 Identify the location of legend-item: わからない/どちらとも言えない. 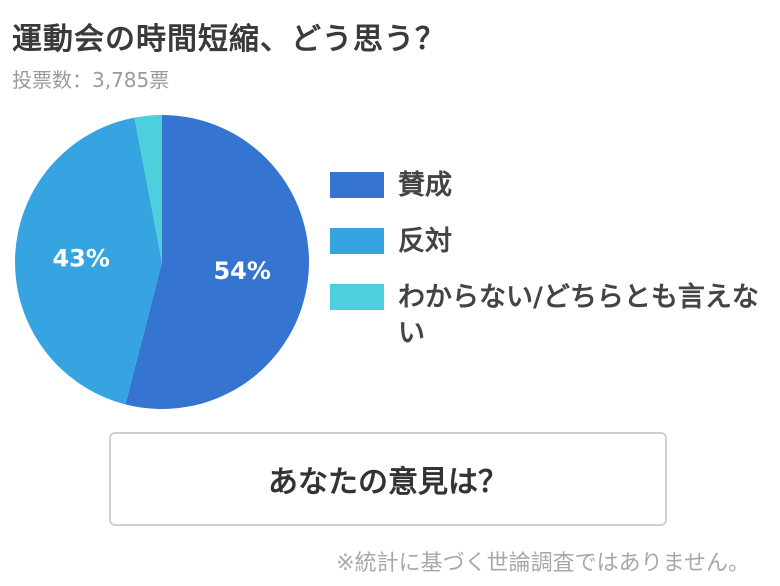
(550, 316).